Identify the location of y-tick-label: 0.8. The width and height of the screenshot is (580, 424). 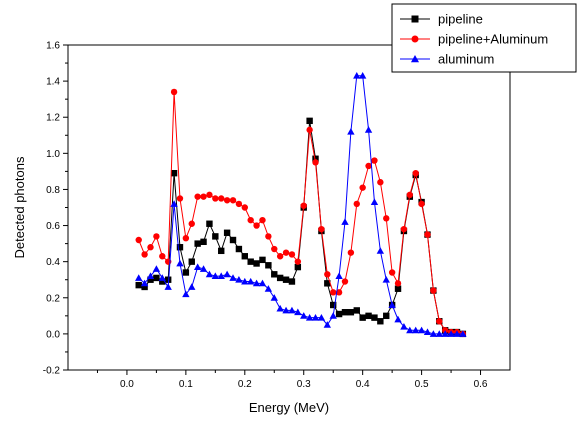
(53, 190).